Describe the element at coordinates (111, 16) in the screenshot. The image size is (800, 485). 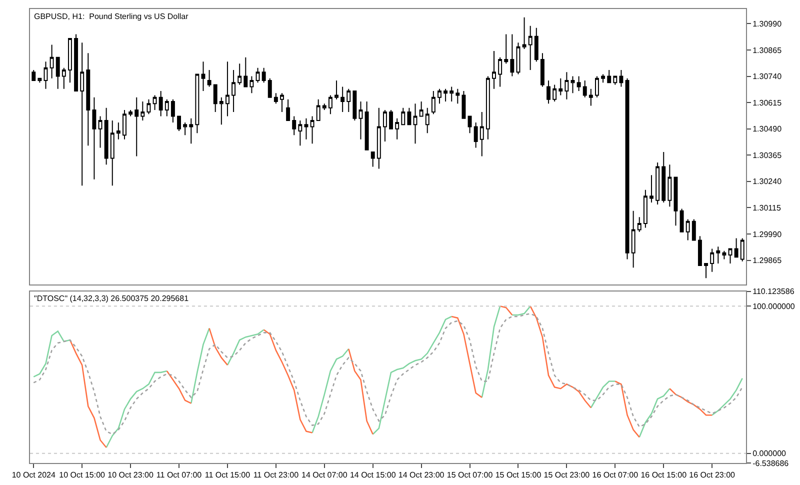
I see `chart-title: GBPUSD, H1: Pound Sterling vs US Dollar` at that location.